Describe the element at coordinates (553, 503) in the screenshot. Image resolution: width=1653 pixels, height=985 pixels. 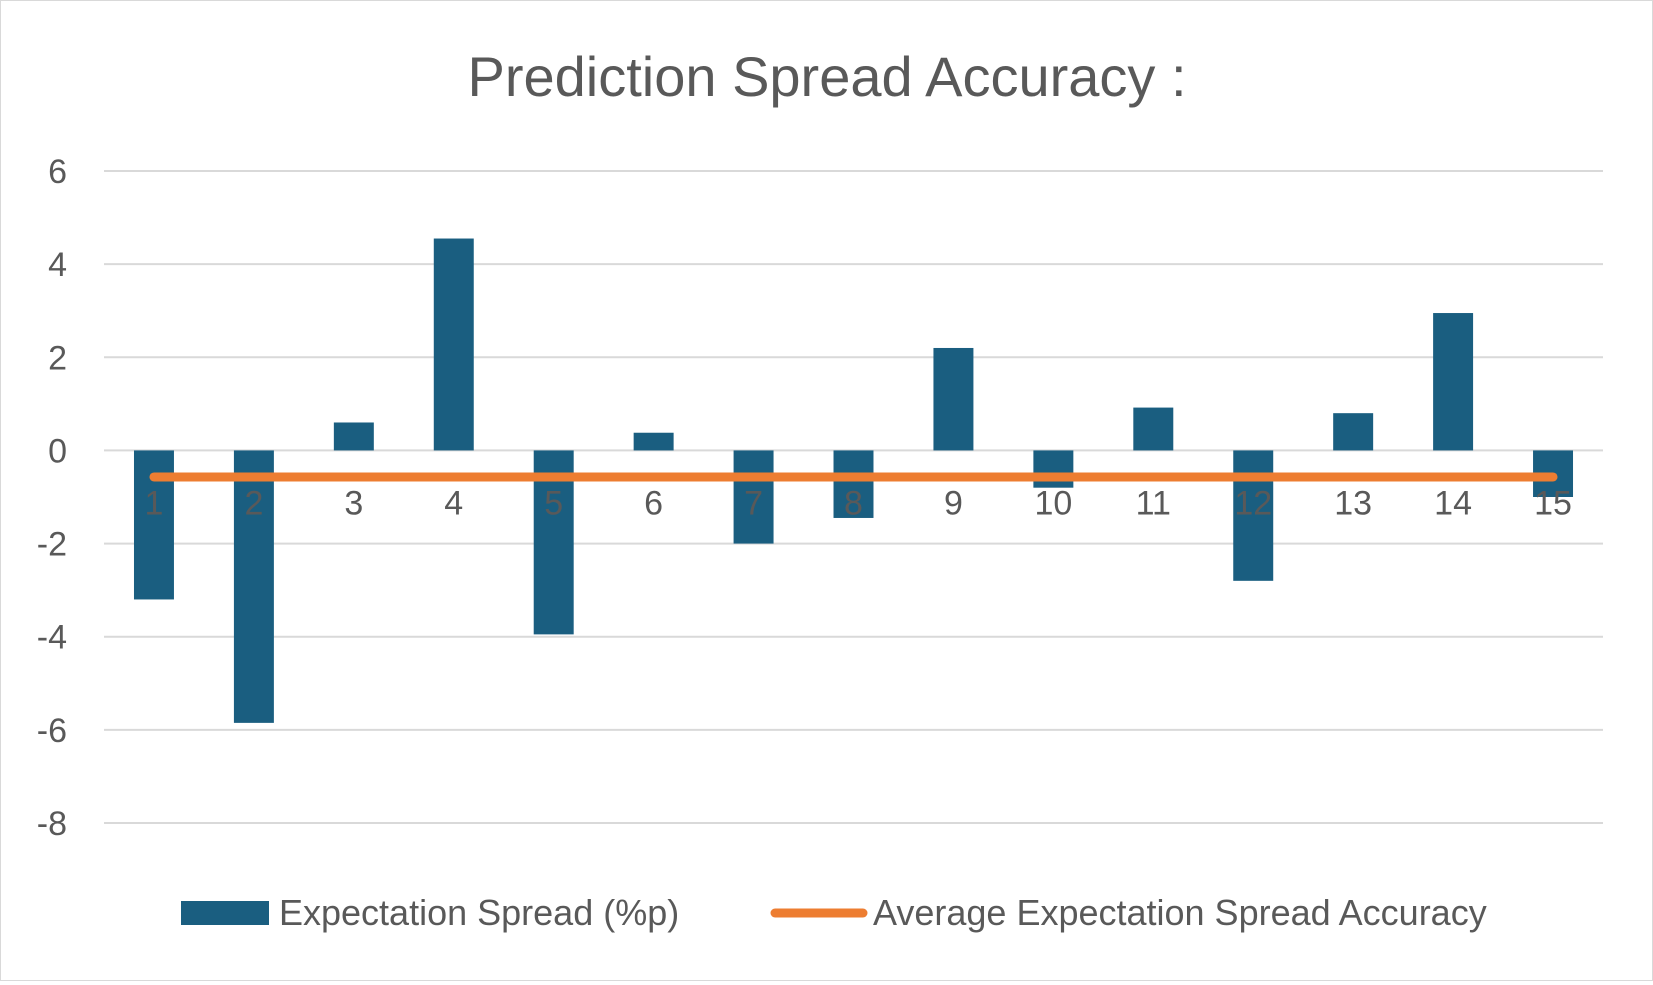
I see `x-tick-label: 5` at that location.